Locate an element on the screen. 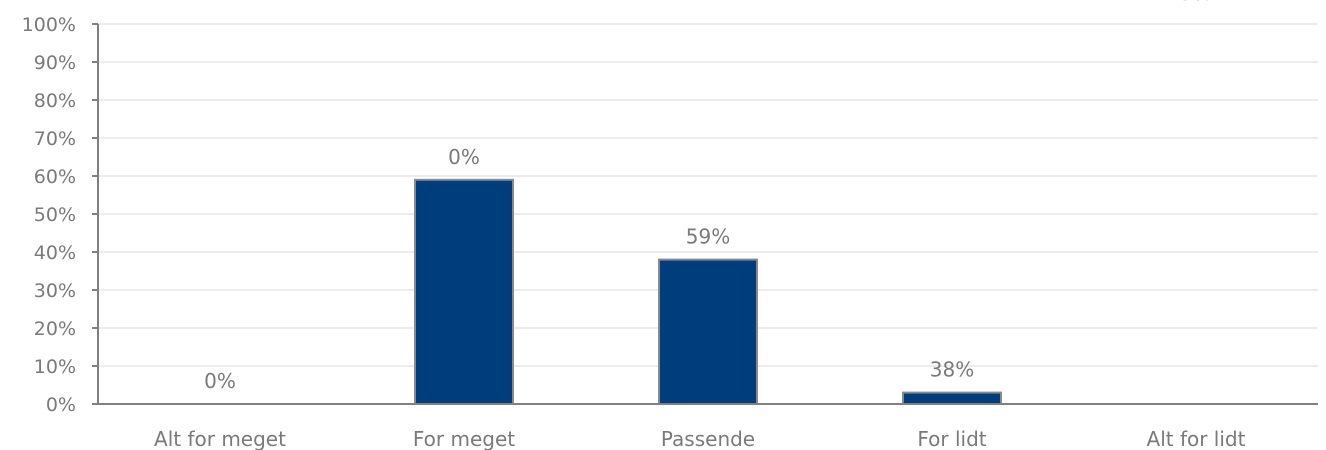  y-axis-ticks: 0% 10% 20% 30% 40% 50% 60% 70% 80% 90% 100% is located at coordinates (60, 215).